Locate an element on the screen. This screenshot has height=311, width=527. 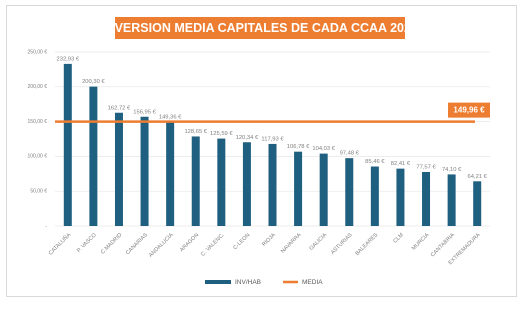
reference-label-box is located at coordinates (469, 110).